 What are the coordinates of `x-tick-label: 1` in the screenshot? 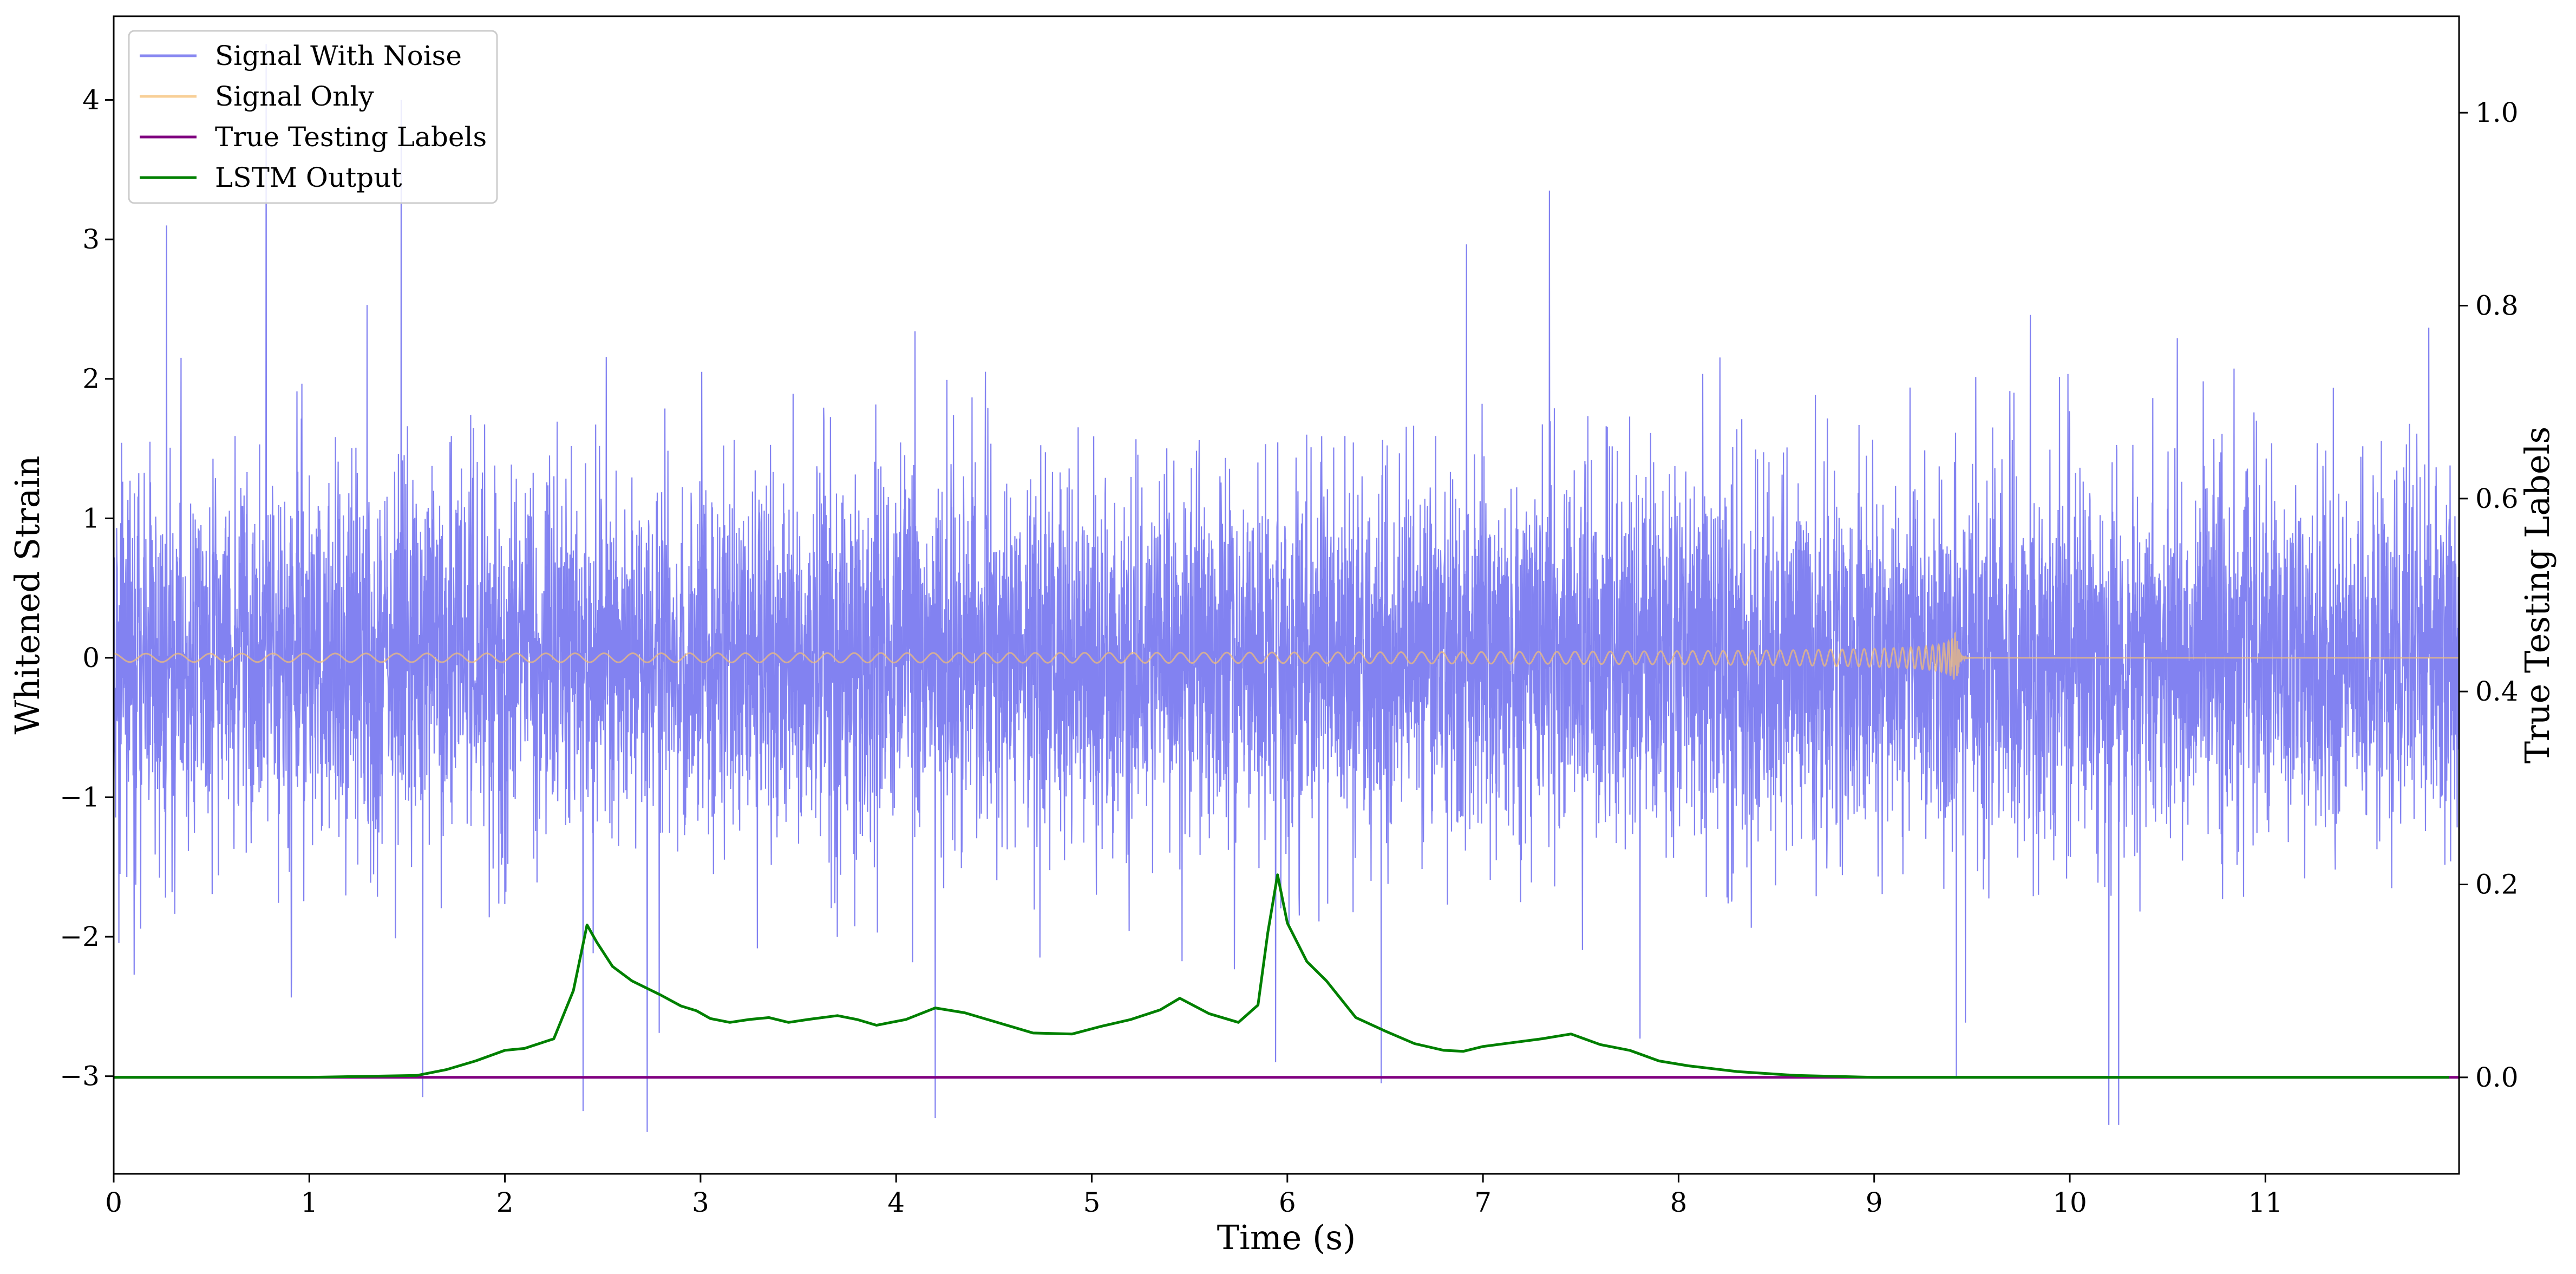 It's located at (309, 1202).